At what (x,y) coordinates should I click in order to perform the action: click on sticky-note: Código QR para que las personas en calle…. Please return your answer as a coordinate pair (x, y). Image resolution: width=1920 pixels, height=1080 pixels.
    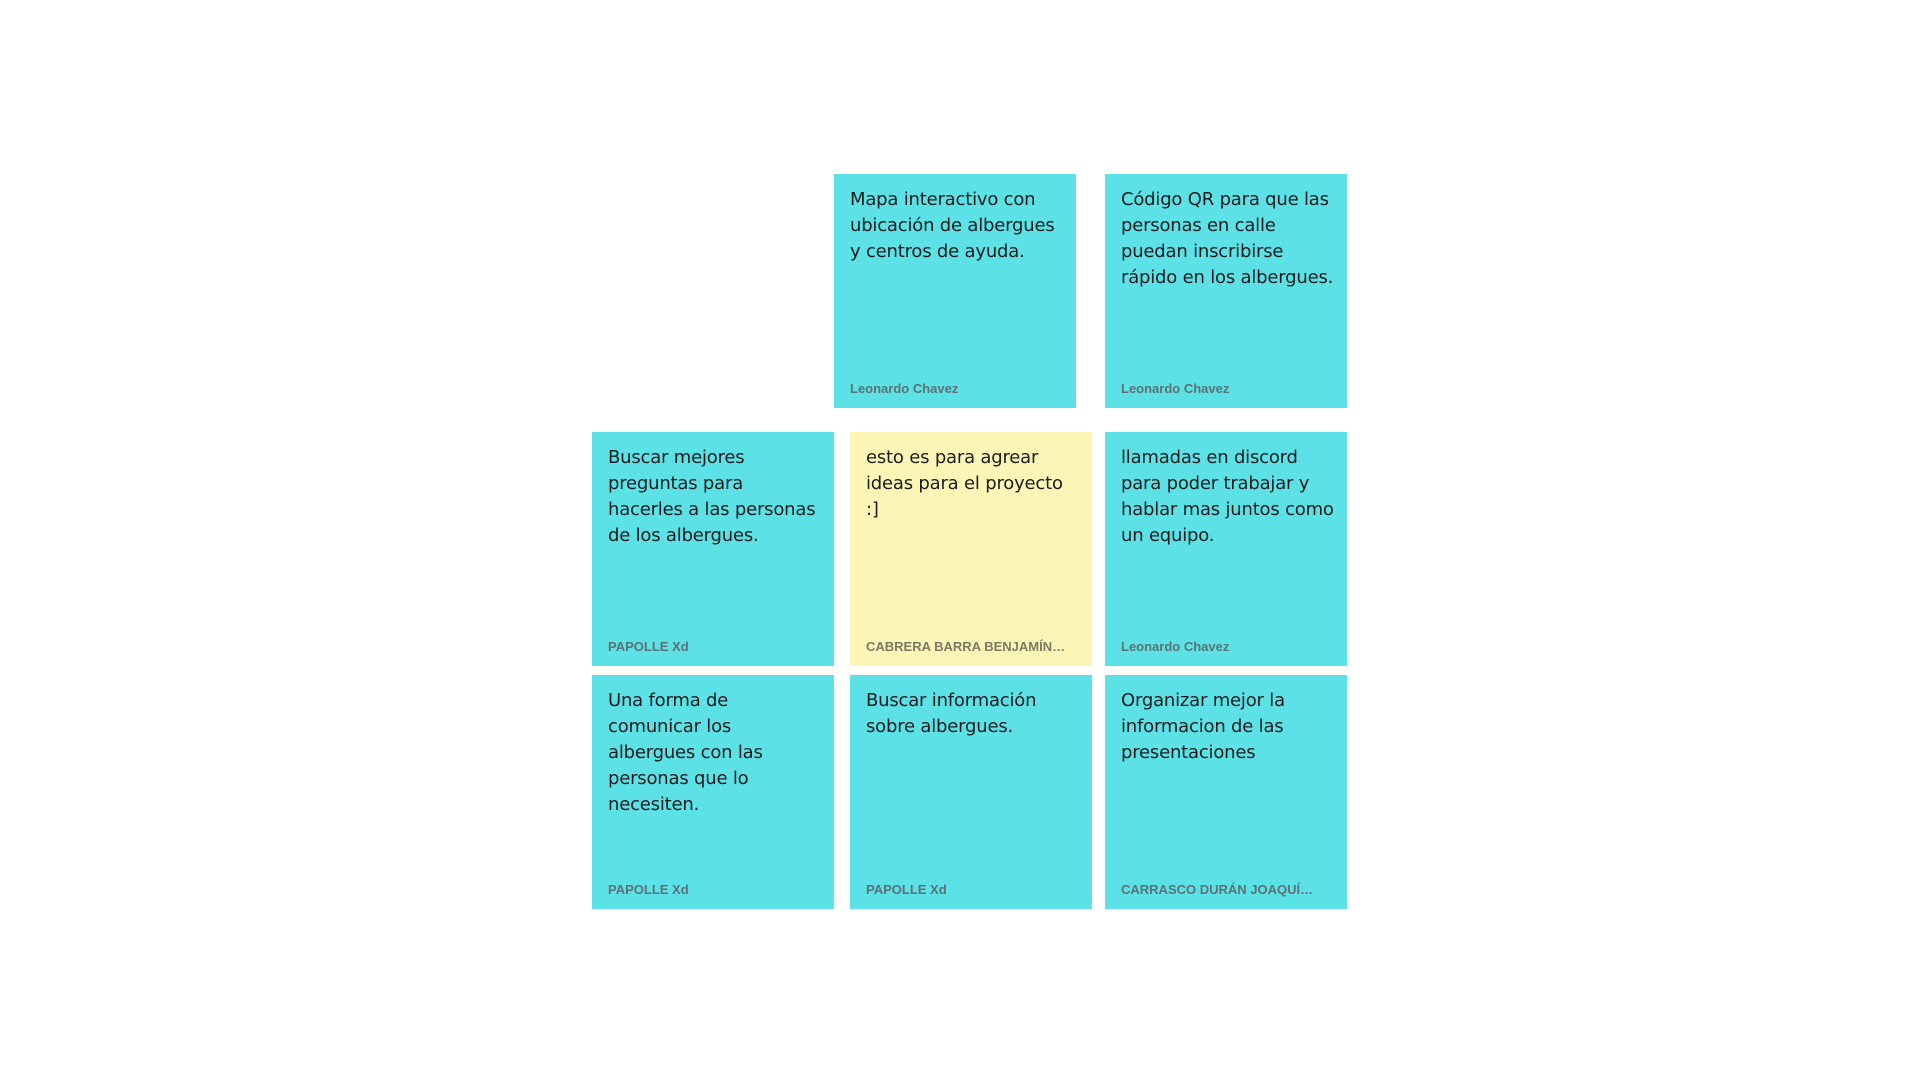
    Looking at the image, I should click on (1226, 294).